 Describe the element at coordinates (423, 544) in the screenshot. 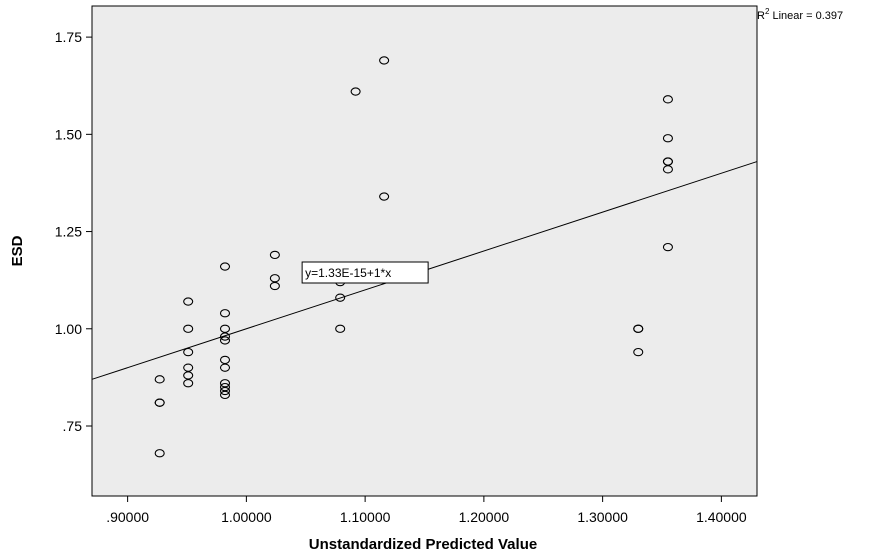

I see `x-axis-title: Unstandardized Predicted Value` at that location.